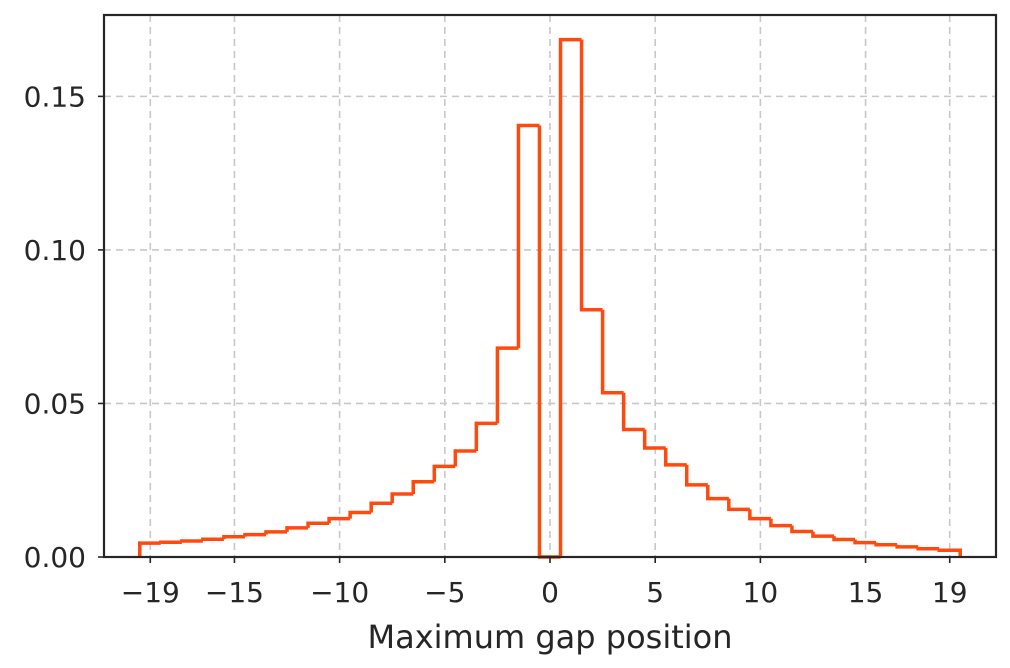 The height and width of the screenshot is (668, 1010). Describe the element at coordinates (339, 592) in the screenshot. I see `x-tick-label: −10` at that location.